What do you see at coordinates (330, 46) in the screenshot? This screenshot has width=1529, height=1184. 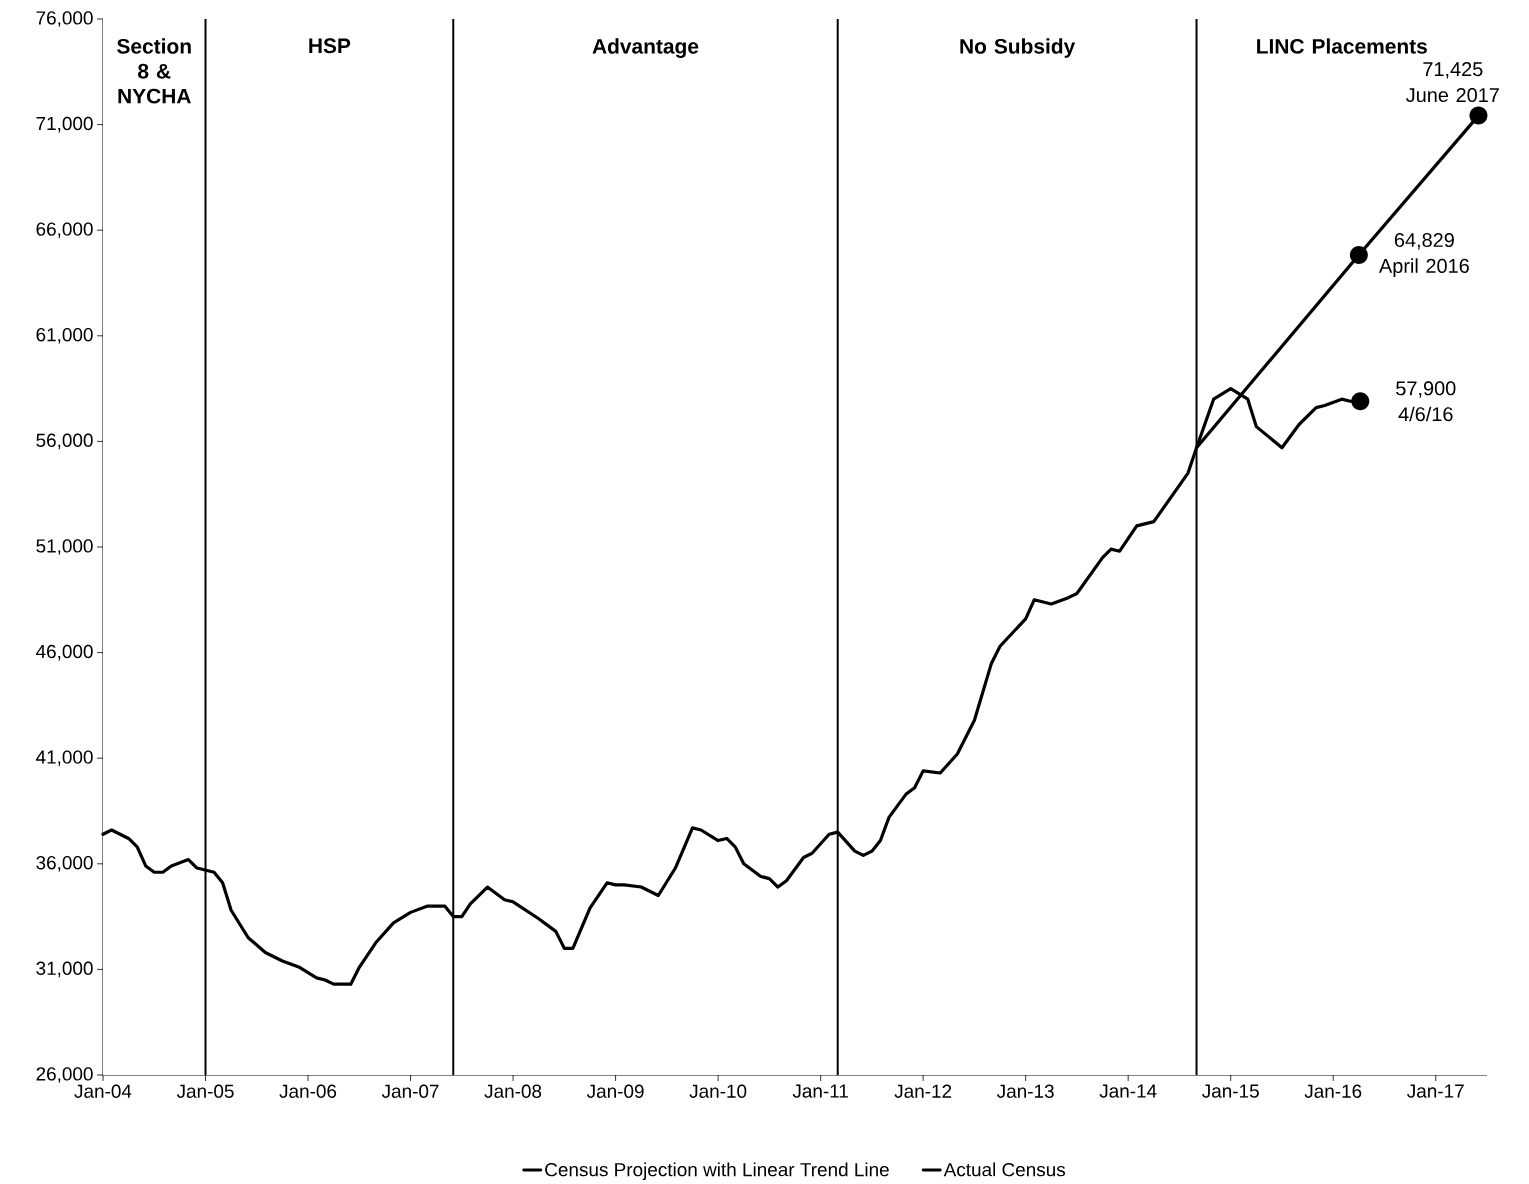 I see `band-label: HSP` at bounding box center [330, 46].